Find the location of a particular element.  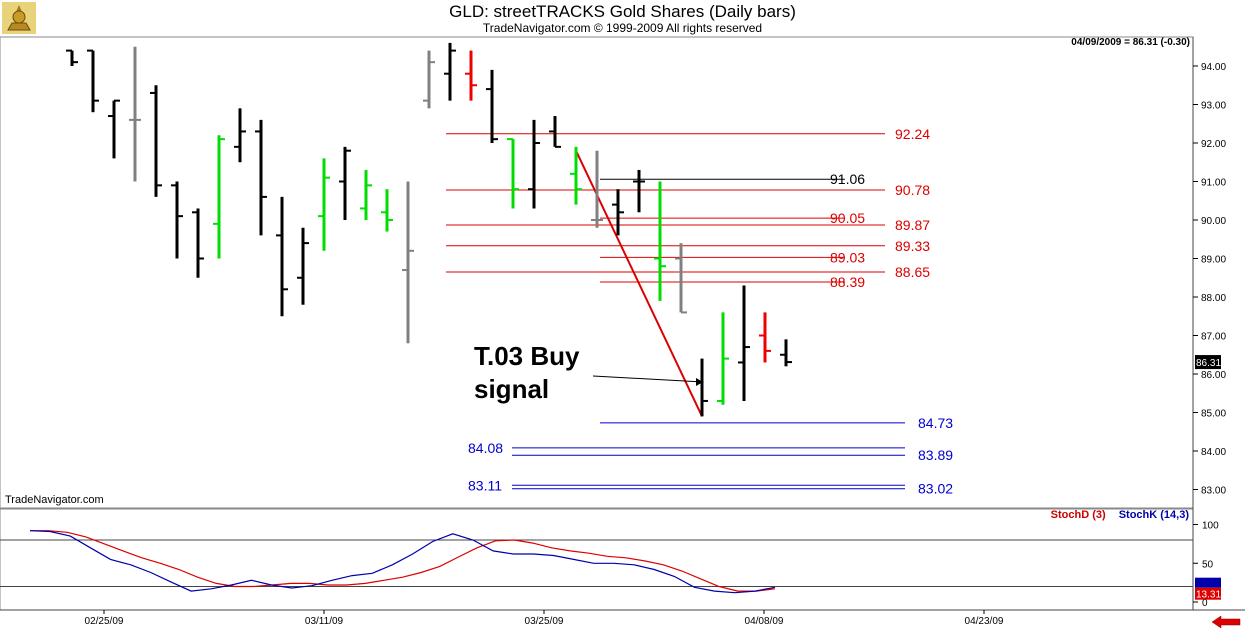

price-level-label: 83.89 is located at coordinates (935, 455).